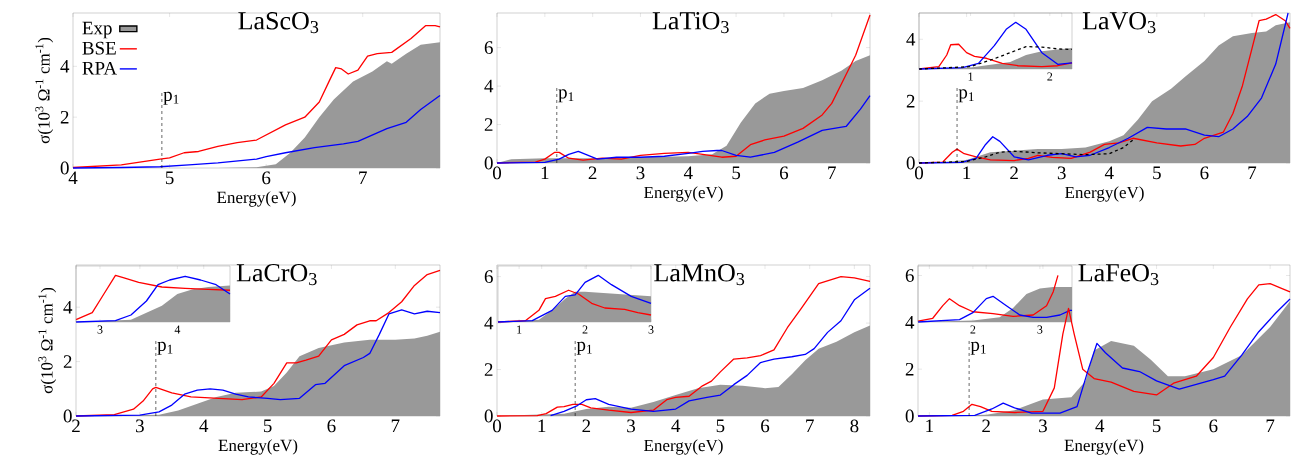 The height and width of the screenshot is (475, 1298). Describe the element at coordinates (854, 426) in the screenshot. I see `x-tick-label: 8` at that location.